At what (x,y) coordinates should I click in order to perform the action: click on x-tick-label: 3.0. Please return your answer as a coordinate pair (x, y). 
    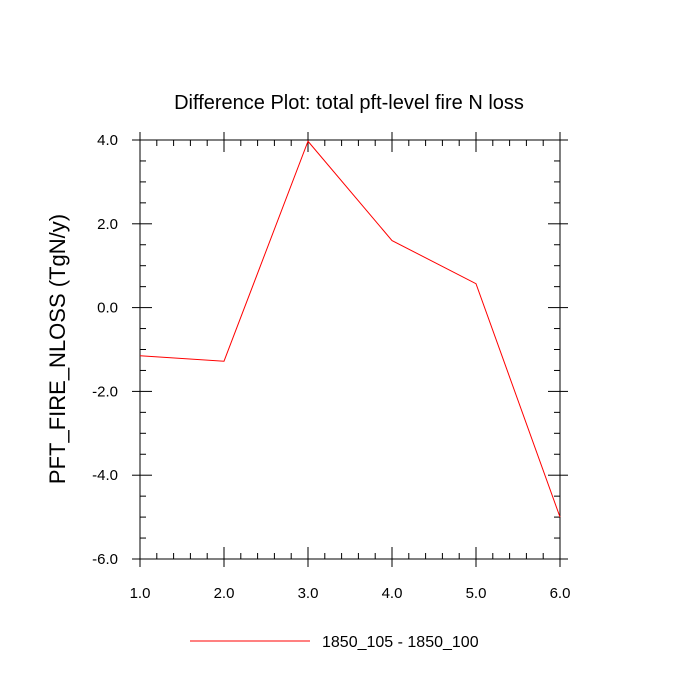
    Looking at the image, I should click on (308, 593).